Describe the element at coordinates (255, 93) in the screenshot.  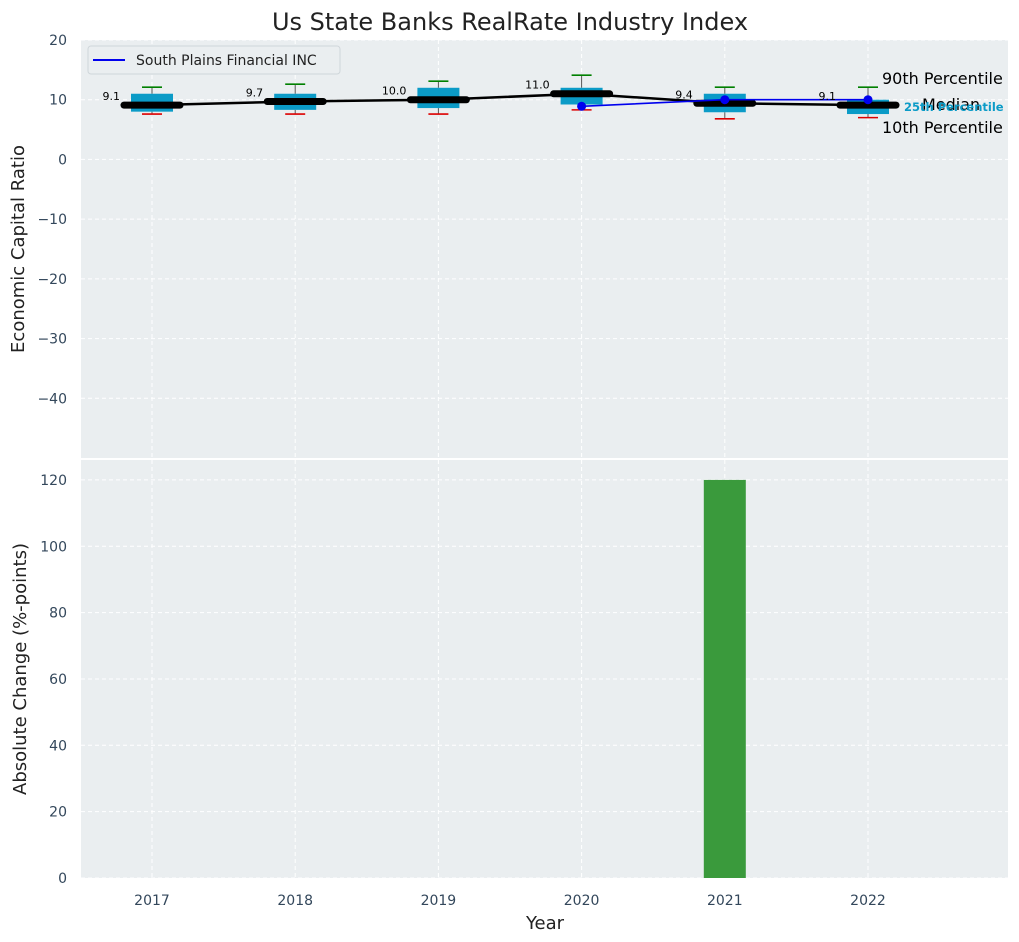
I see `median-value-label: 9.7` at that location.